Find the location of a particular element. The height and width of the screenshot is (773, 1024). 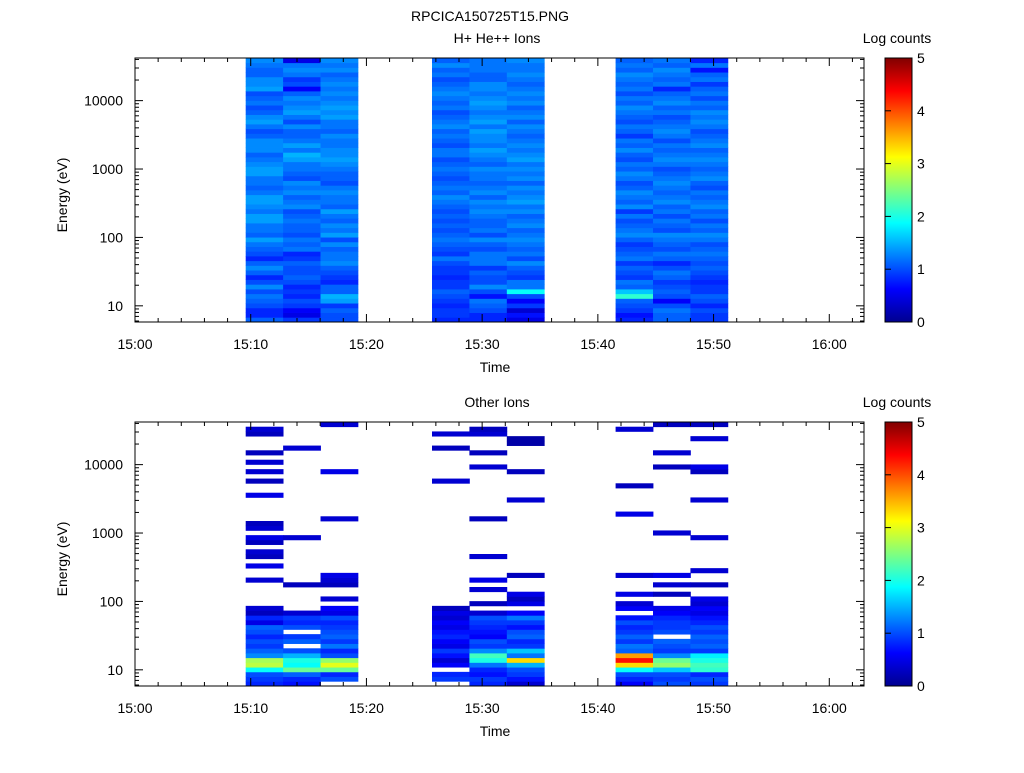

x-tick-label: 15:00 is located at coordinates (134, 344).